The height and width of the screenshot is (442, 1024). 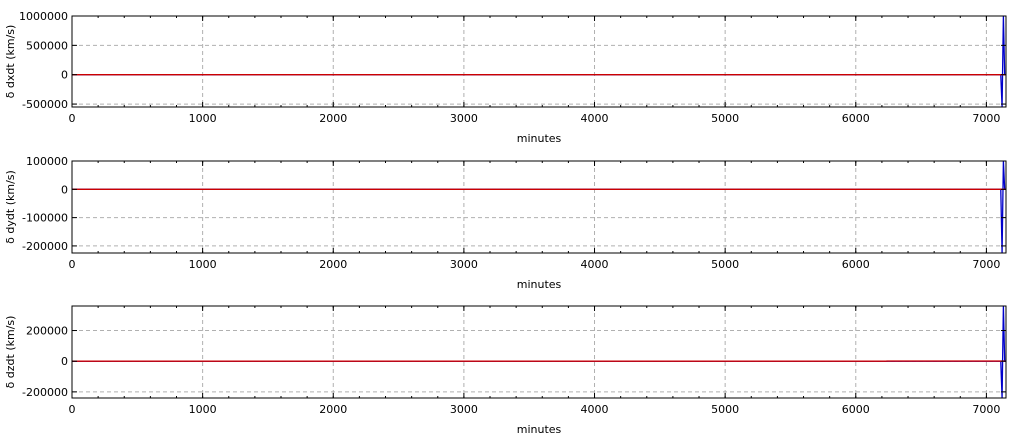 I want to click on y-tick-label: 500000, so click(x=47, y=45).